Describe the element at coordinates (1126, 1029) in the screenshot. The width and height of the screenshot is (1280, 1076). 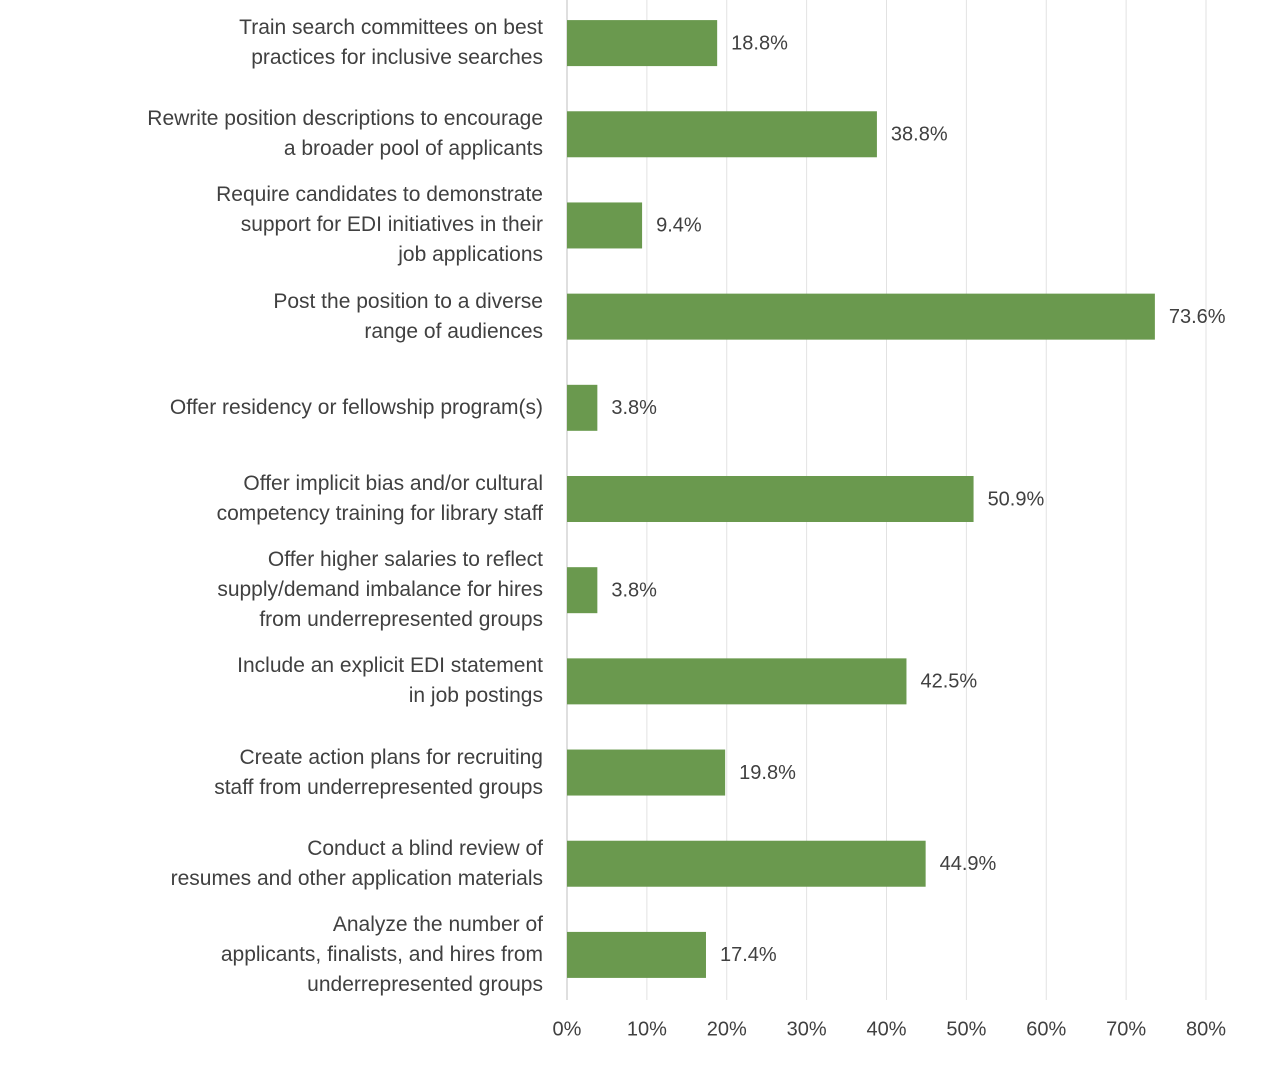
I see `x-tick-label: 70%` at that location.